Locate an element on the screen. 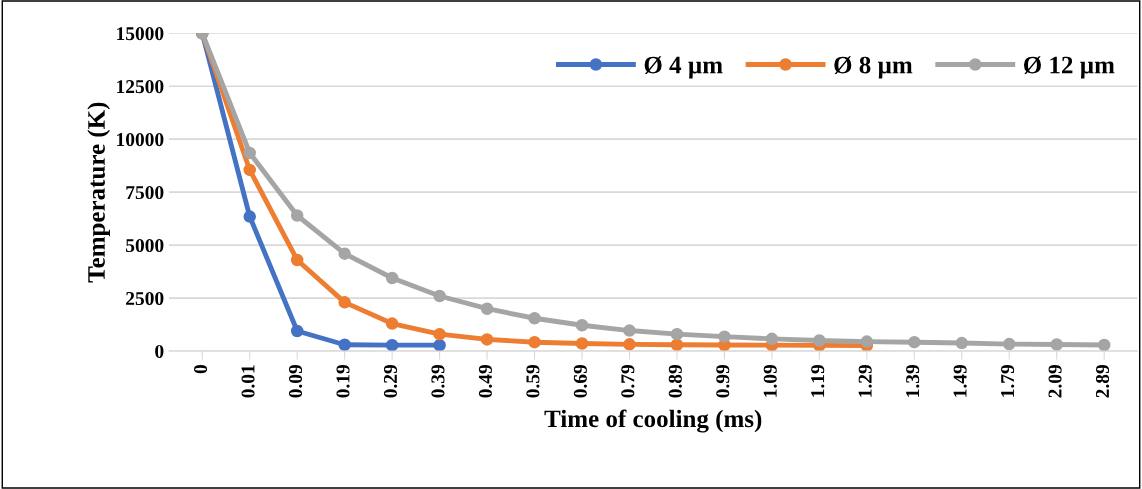 This screenshot has width=1142, height=489. x-tick-label: 0.49 is located at coordinates (485, 381).